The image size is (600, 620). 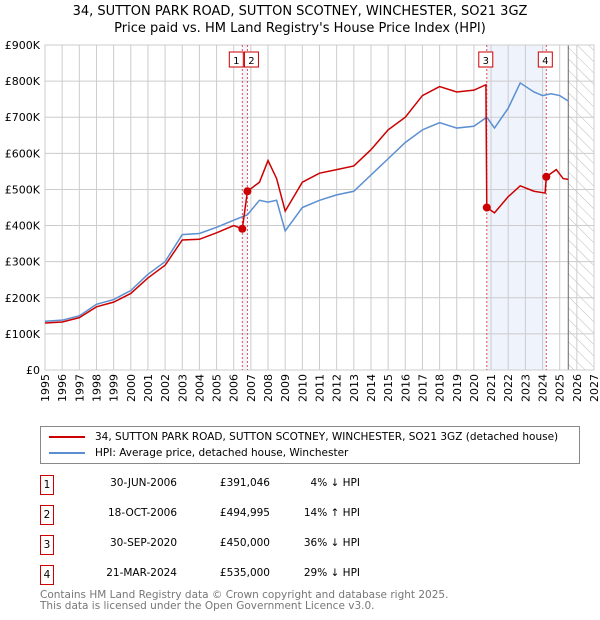 What do you see at coordinates (594, 388) in the screenshot?
I see `x-tick-label: 2027` at bounding box center [594, 388].